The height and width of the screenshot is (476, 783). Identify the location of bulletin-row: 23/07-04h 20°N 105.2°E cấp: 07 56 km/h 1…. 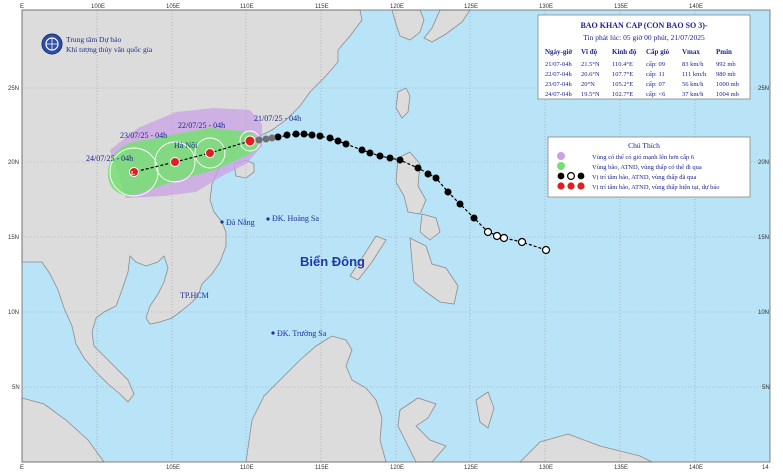
(642, 84).